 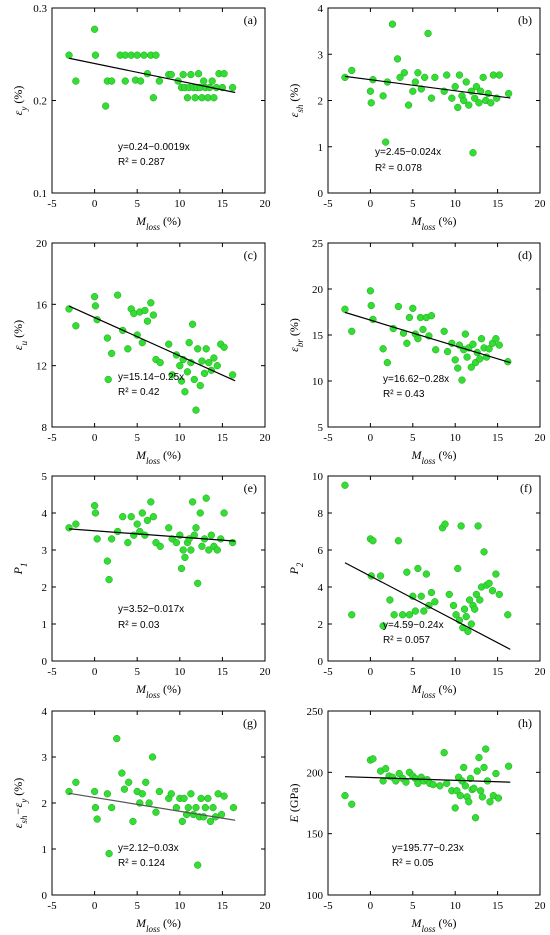 What do you see at coordinates (266, 204) in the screenshot?
I see `x-tick-label: 20` at bounding box center [266, 204].